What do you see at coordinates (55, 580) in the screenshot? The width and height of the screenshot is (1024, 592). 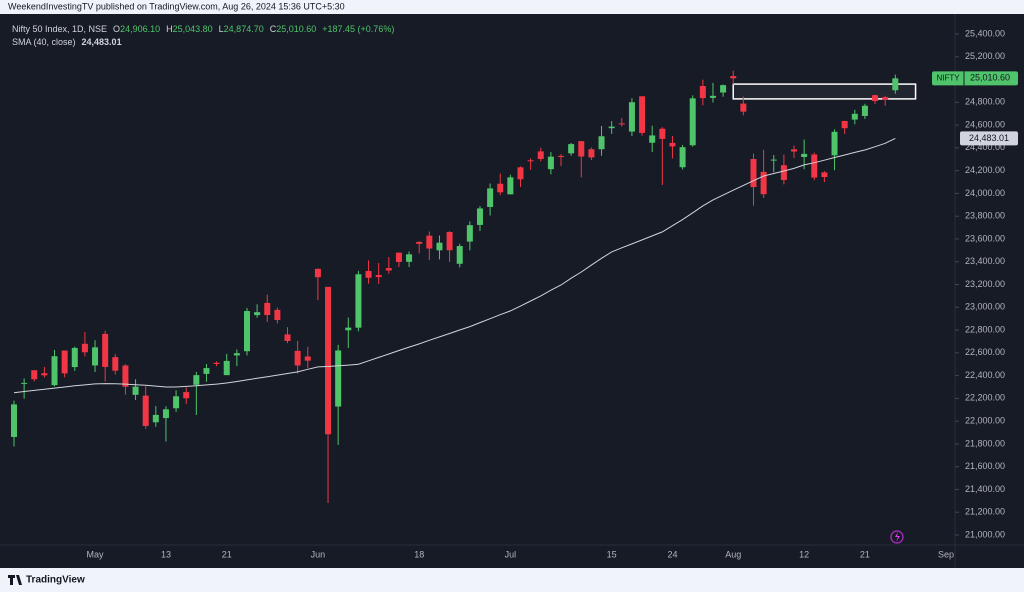 I see `brand: TradingView` at bounding box center [55, 580].